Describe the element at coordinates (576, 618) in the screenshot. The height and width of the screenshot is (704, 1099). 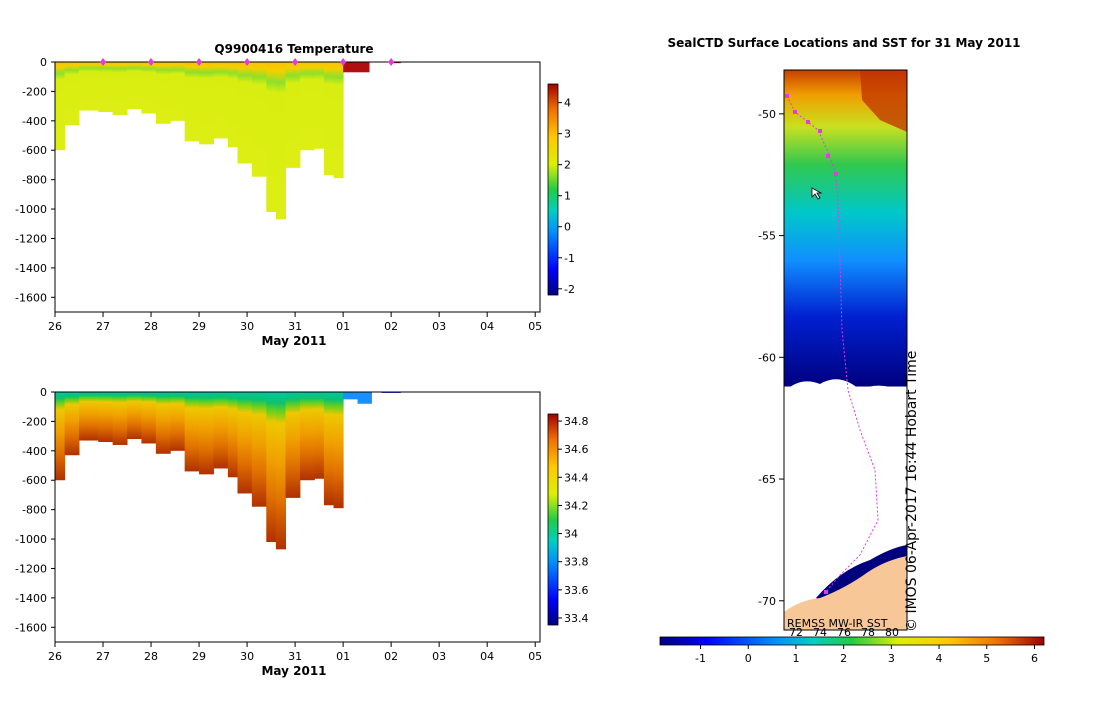
I see `colorbar-tick-label: 33.4` at that location.